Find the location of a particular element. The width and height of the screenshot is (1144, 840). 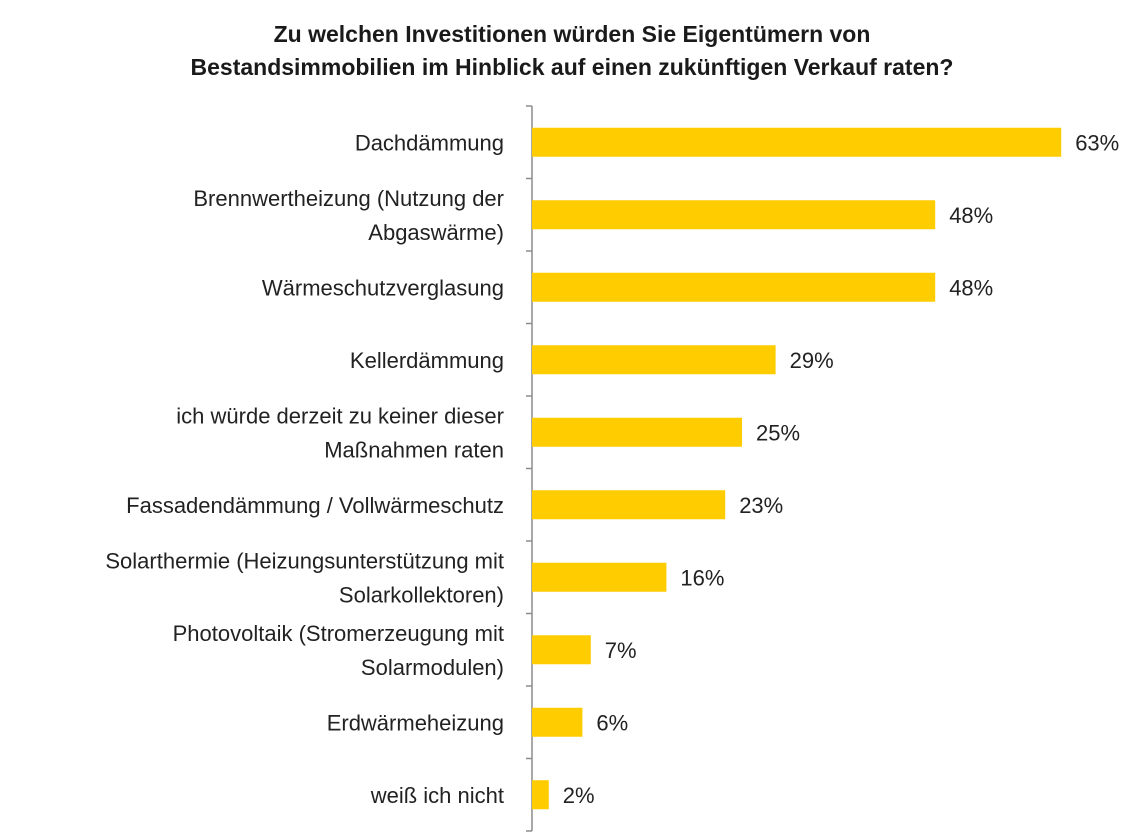

category-label: Dachdämmung is located at coordinates (429, 142).